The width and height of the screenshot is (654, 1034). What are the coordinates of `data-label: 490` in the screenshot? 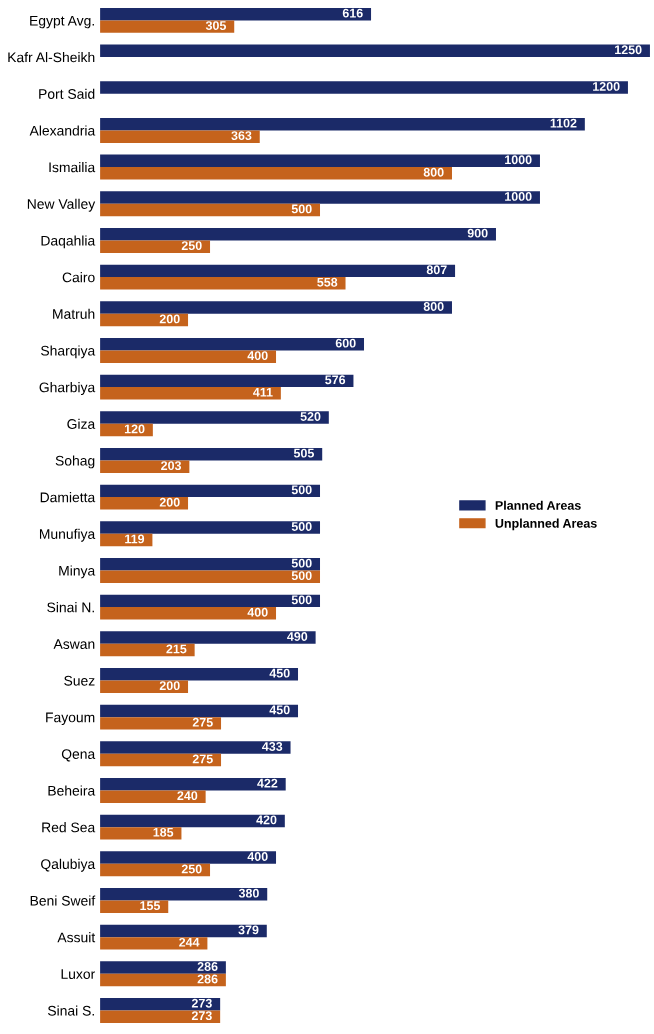 It's located at (297, 636).